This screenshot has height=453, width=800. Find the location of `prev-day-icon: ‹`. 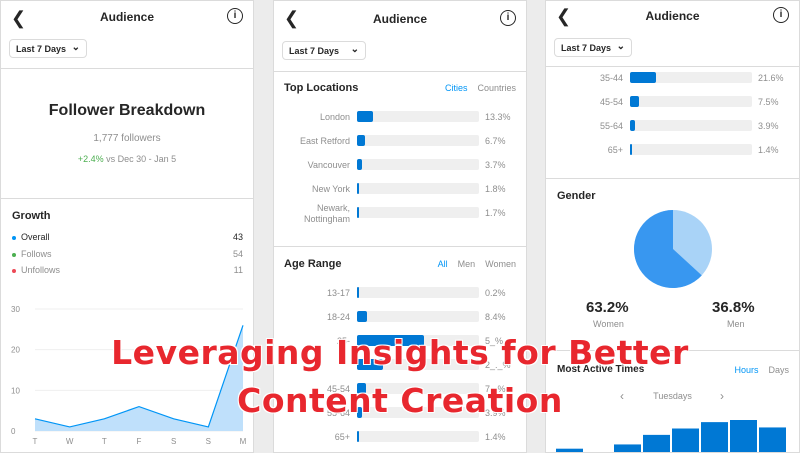

prev-day-icon: ‹ is located at coordinates (622, 396).